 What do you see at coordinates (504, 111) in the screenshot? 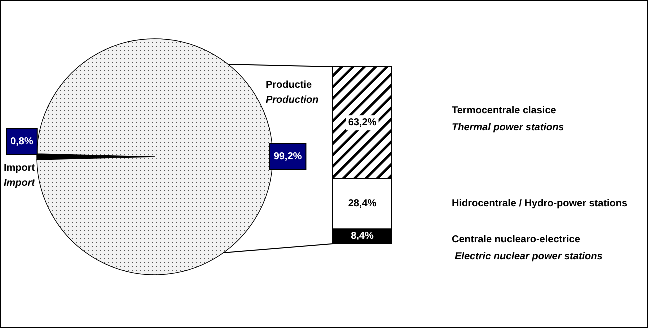
I see `text: Termocentrale clasice` at bounding box center [504, 111].